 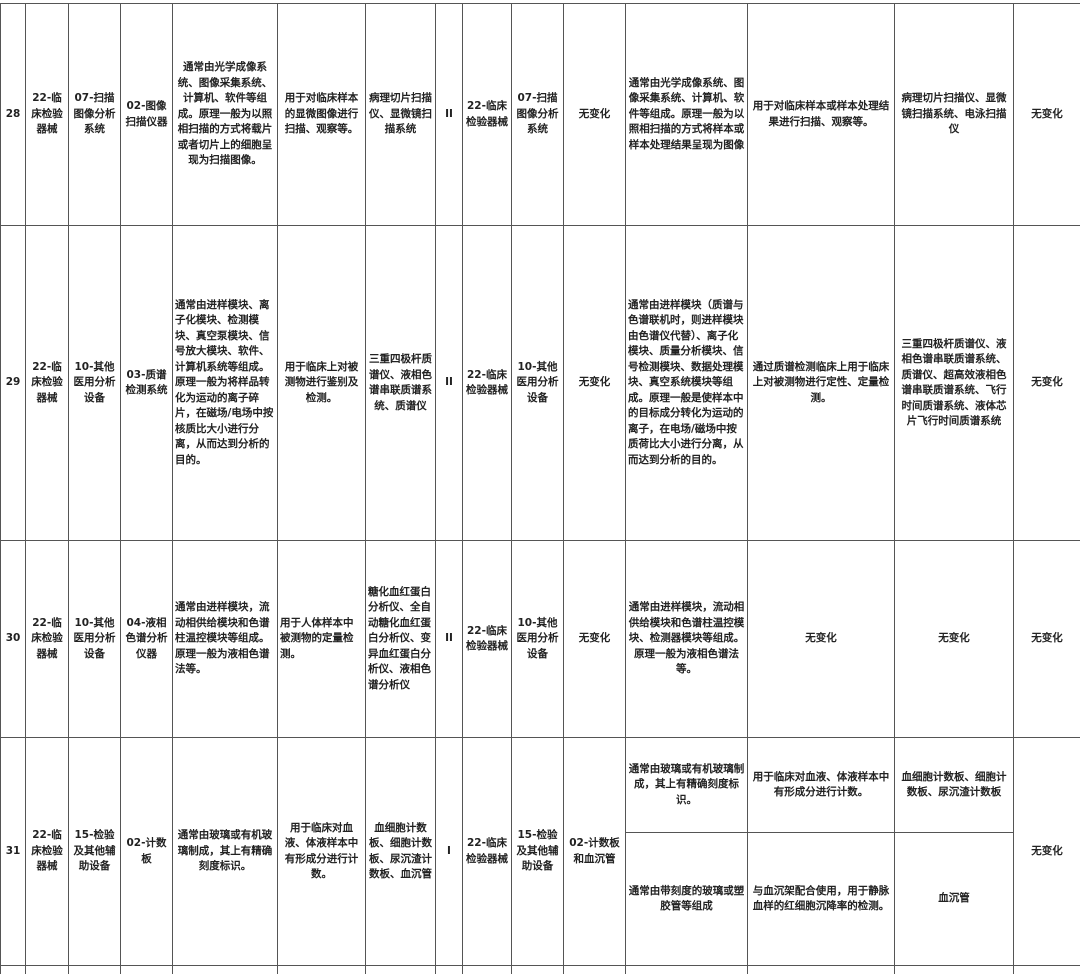 I want to click on new-intended-use-cell: 用于临床对血液、体液样本中有形成分进行计数。, so click(x=821, y=785).